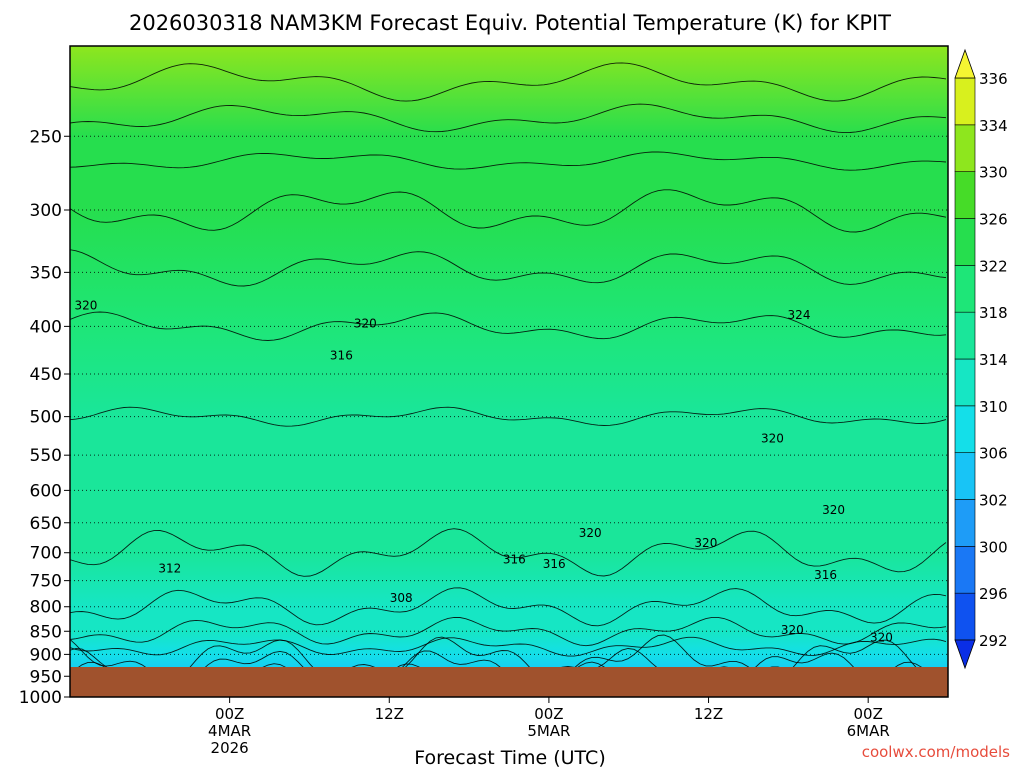 The width and height of the screenshot is (1024, 768). What do you see at coordinates (993, 360) in the screenshot?
I see `colorbar-label: 314` at bounding box center [993, 360].